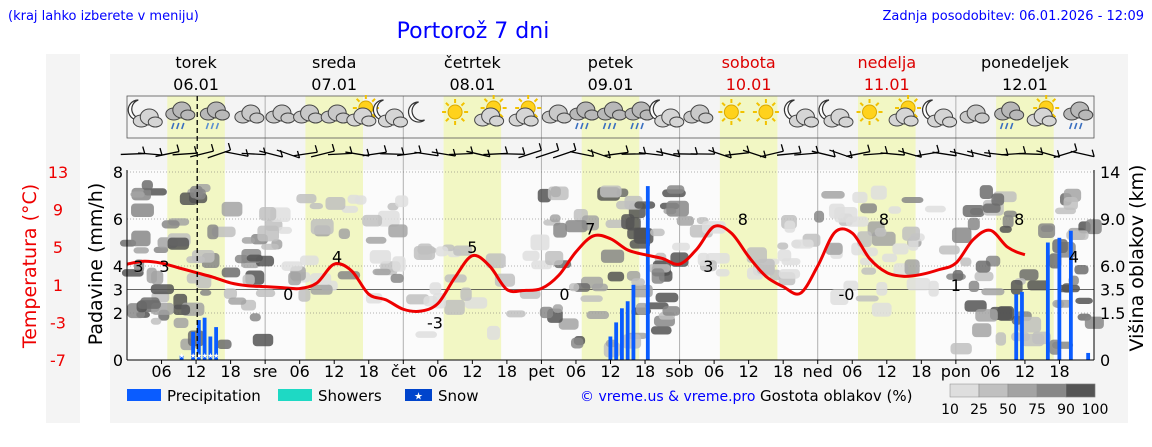 This screenshot has height=447, width=1152. What do you see at coordinates (103, 16) in the screenshot?
I see `location-hint: (kraj lahko izberete v meniju)` at bounding box center [103, 16].